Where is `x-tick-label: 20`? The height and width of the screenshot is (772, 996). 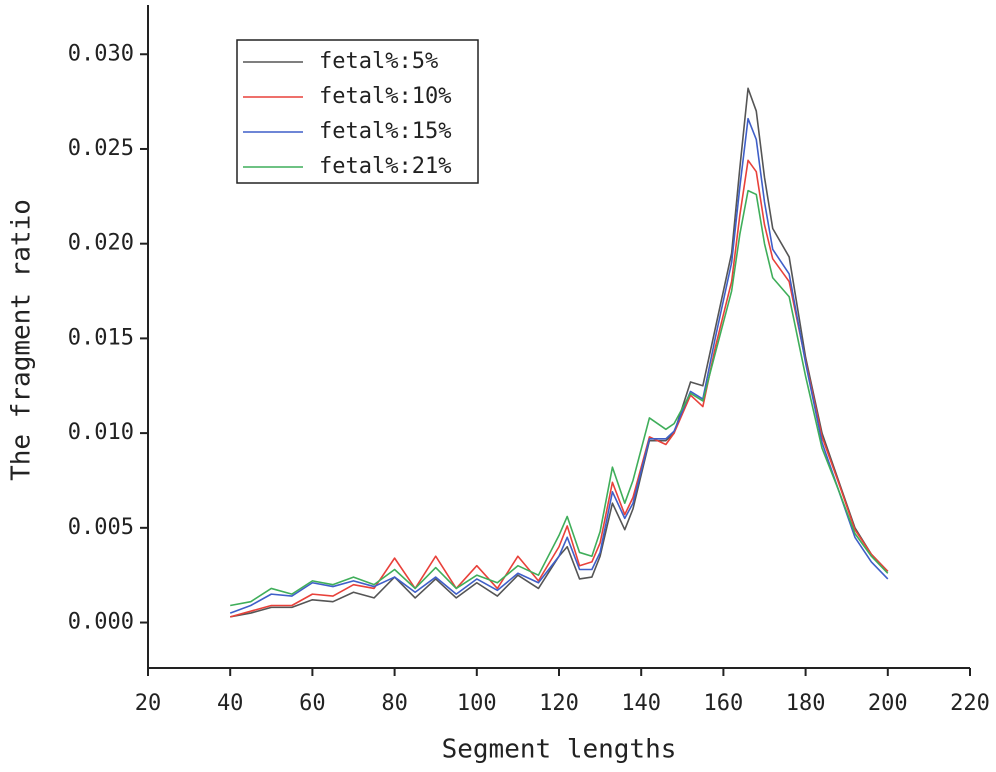
x-tick-label: 20 is located at coordinates (148, 703).